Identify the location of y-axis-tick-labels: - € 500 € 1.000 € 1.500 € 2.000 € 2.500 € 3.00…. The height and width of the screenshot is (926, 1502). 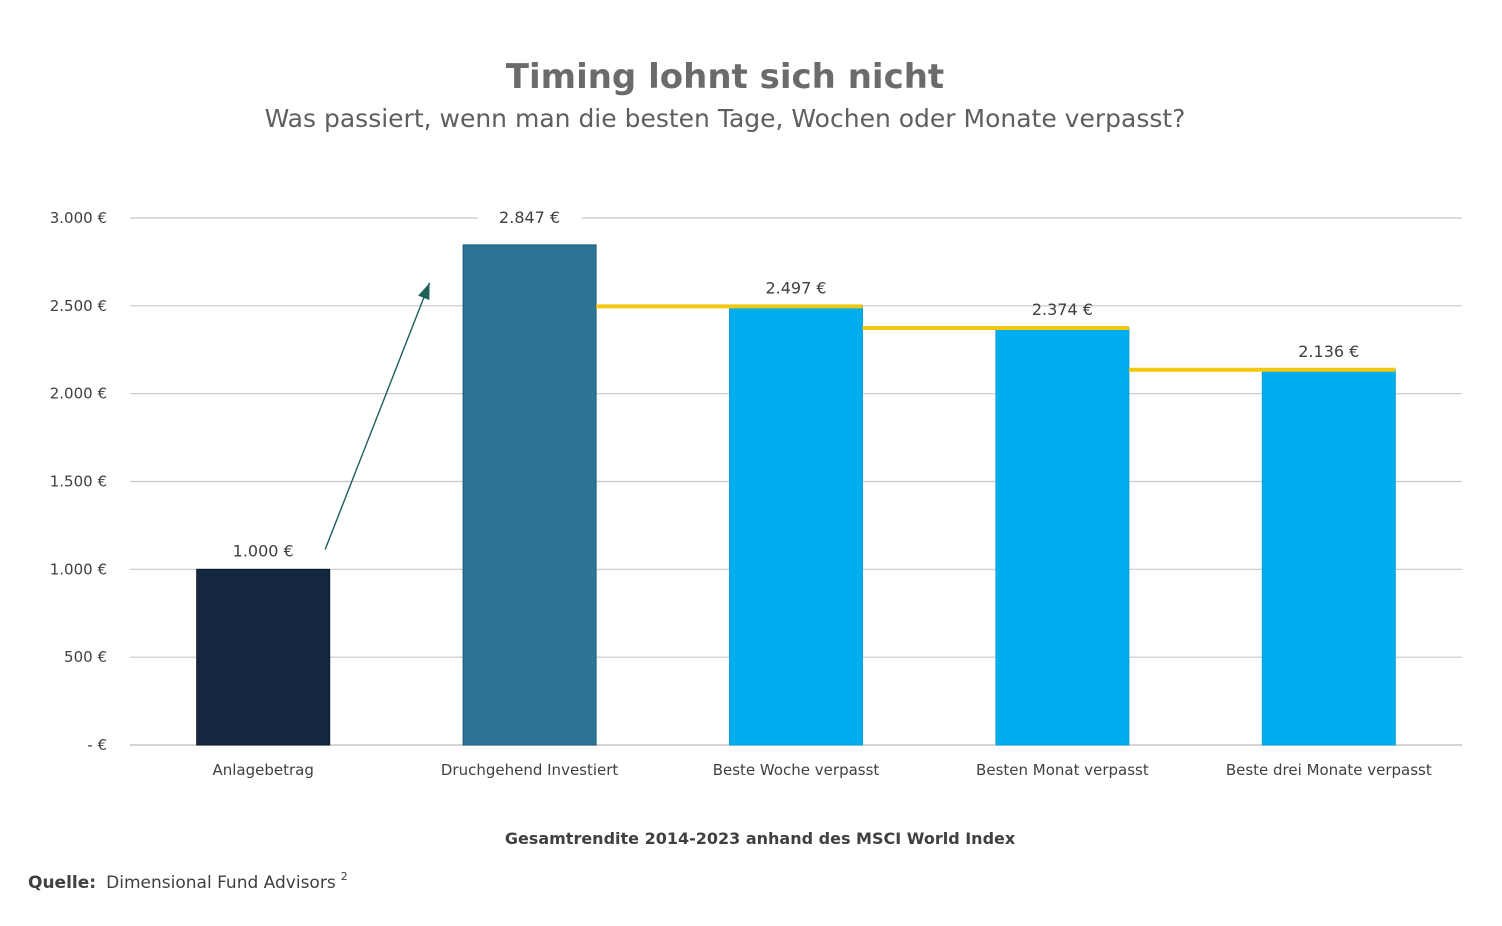
(78, 481).